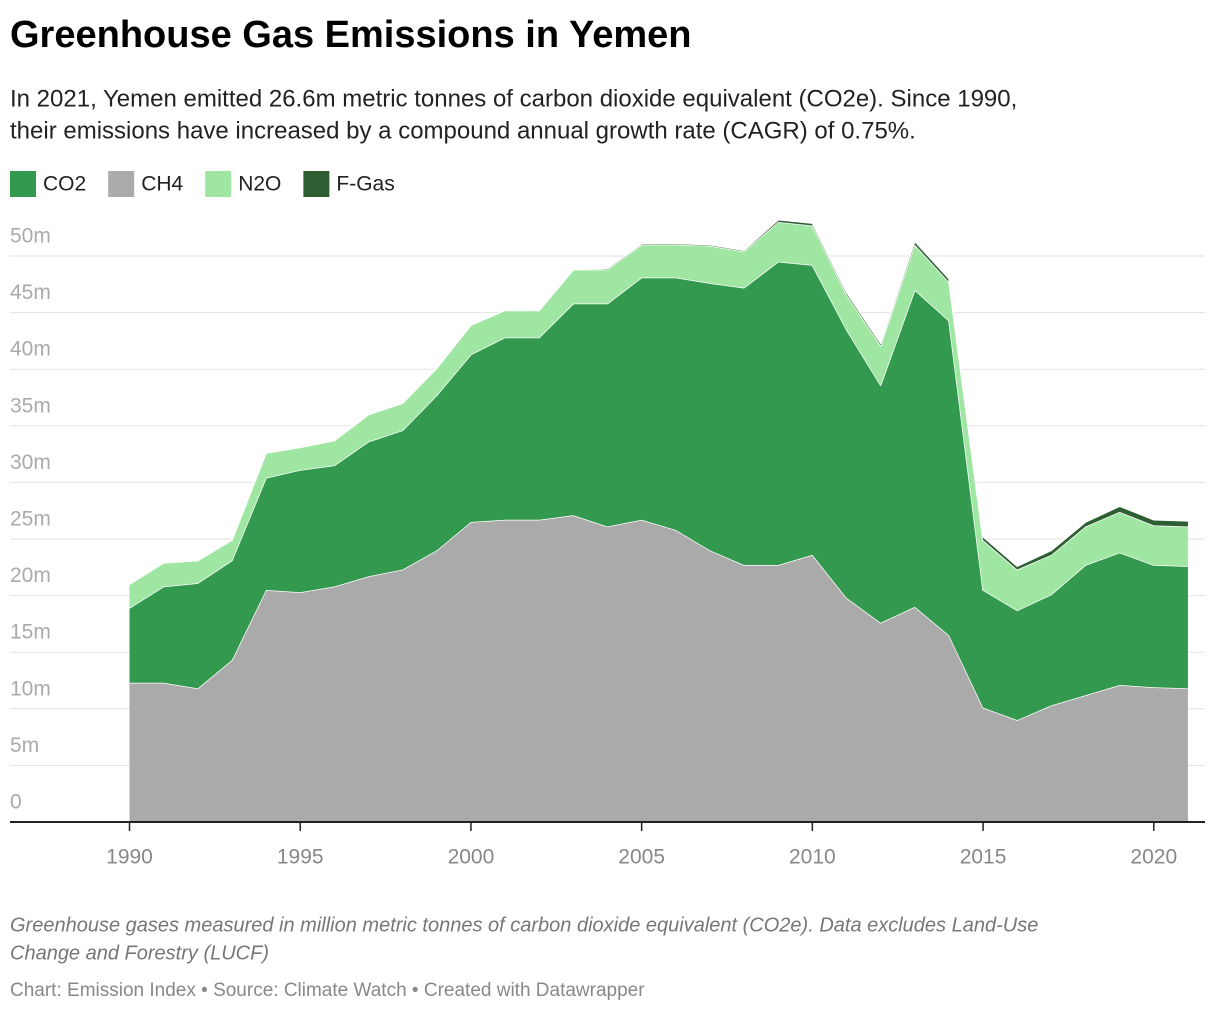  Describe the element at coordinates (300, 857) in the screenshot. I see `x-tick-label: 1995` at that location.